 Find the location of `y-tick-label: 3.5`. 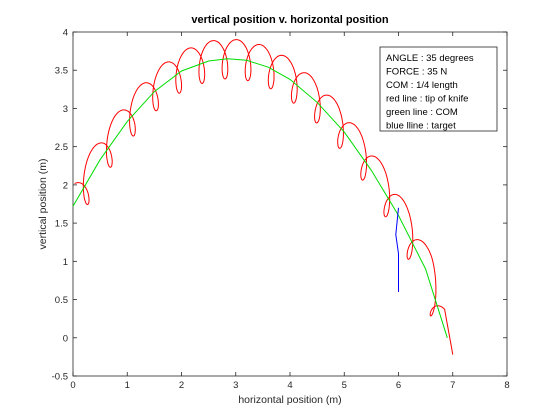

y-tick-label: 3.5 is located at coordinates (61, 71).